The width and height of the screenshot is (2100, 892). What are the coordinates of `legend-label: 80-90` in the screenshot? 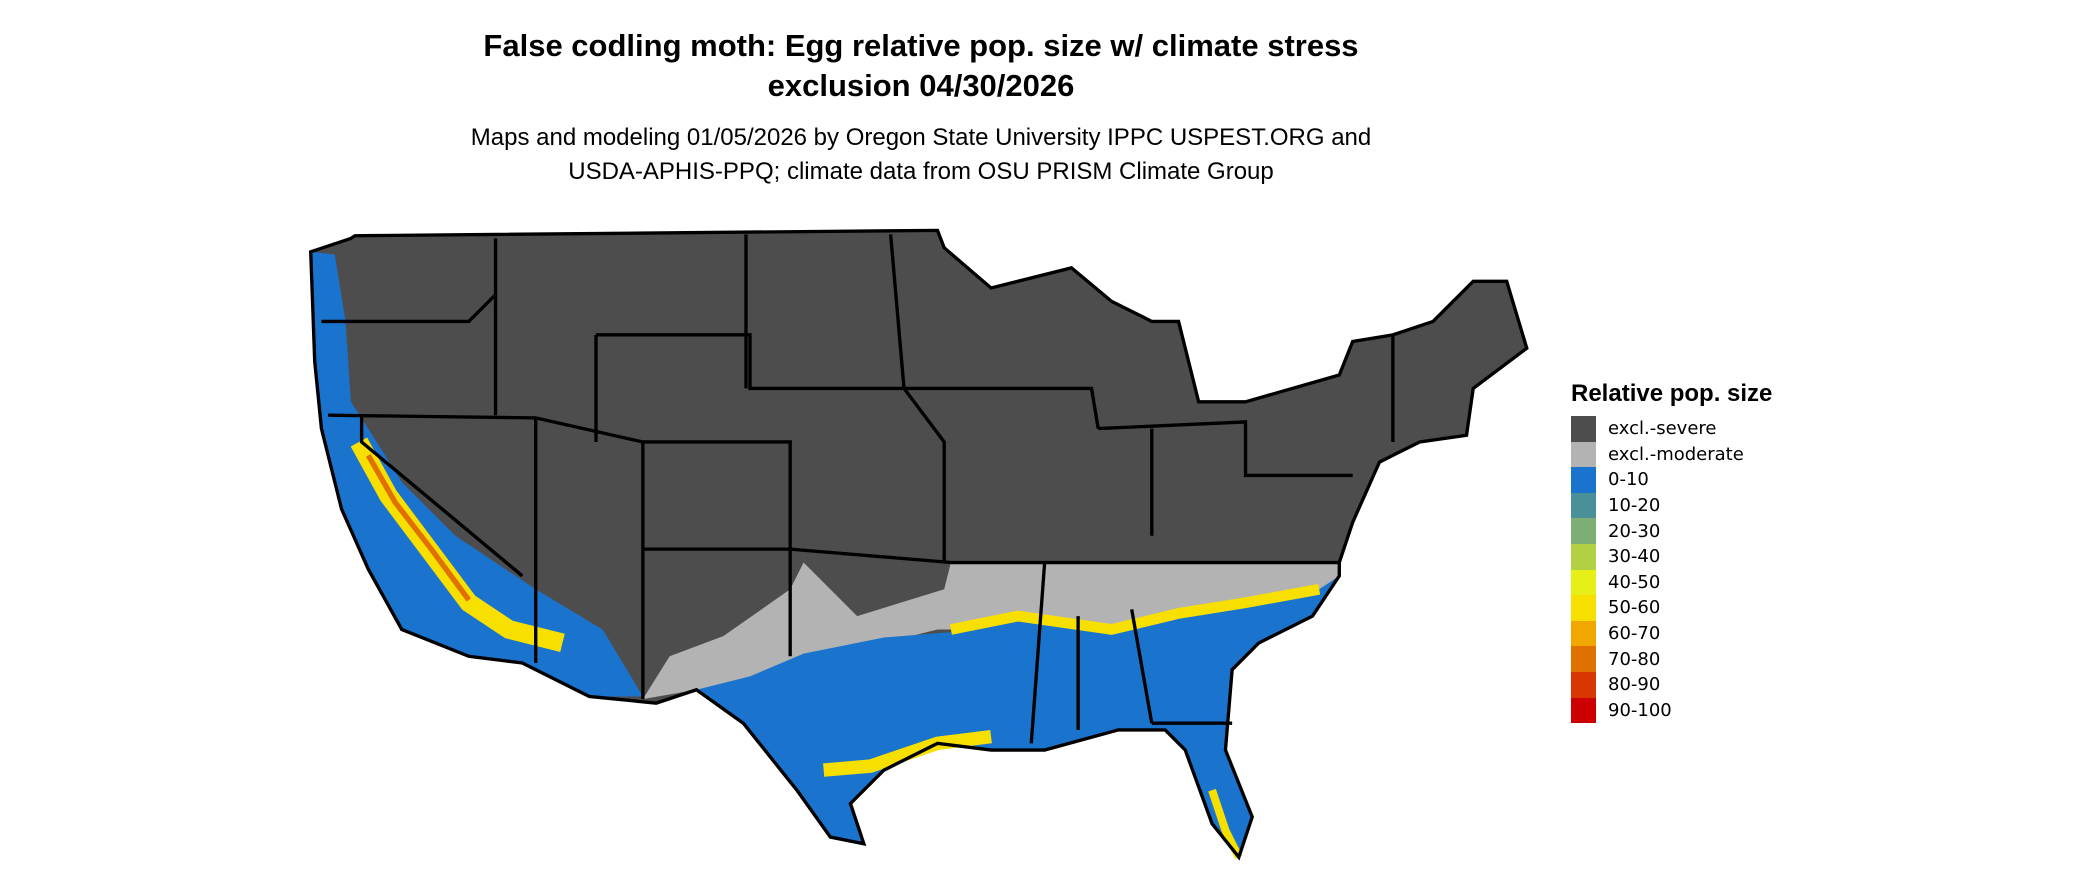 It's located at (1634, 685).